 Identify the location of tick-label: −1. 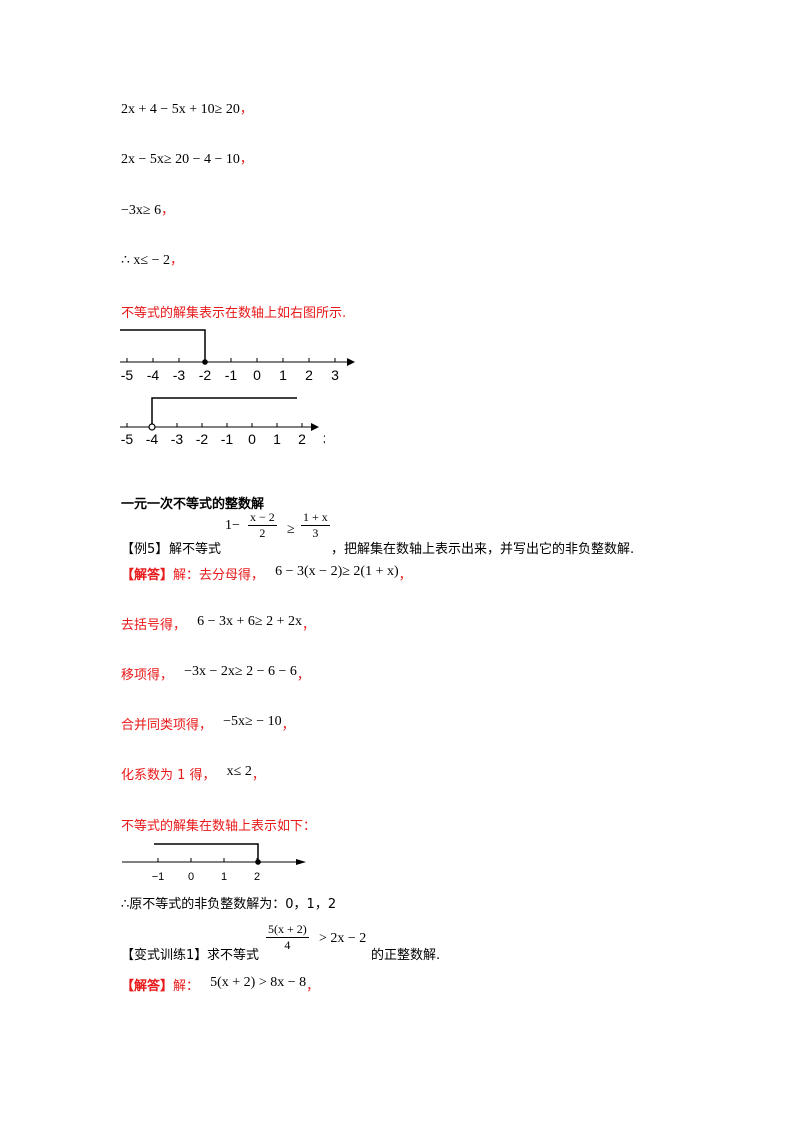
(158, 876).